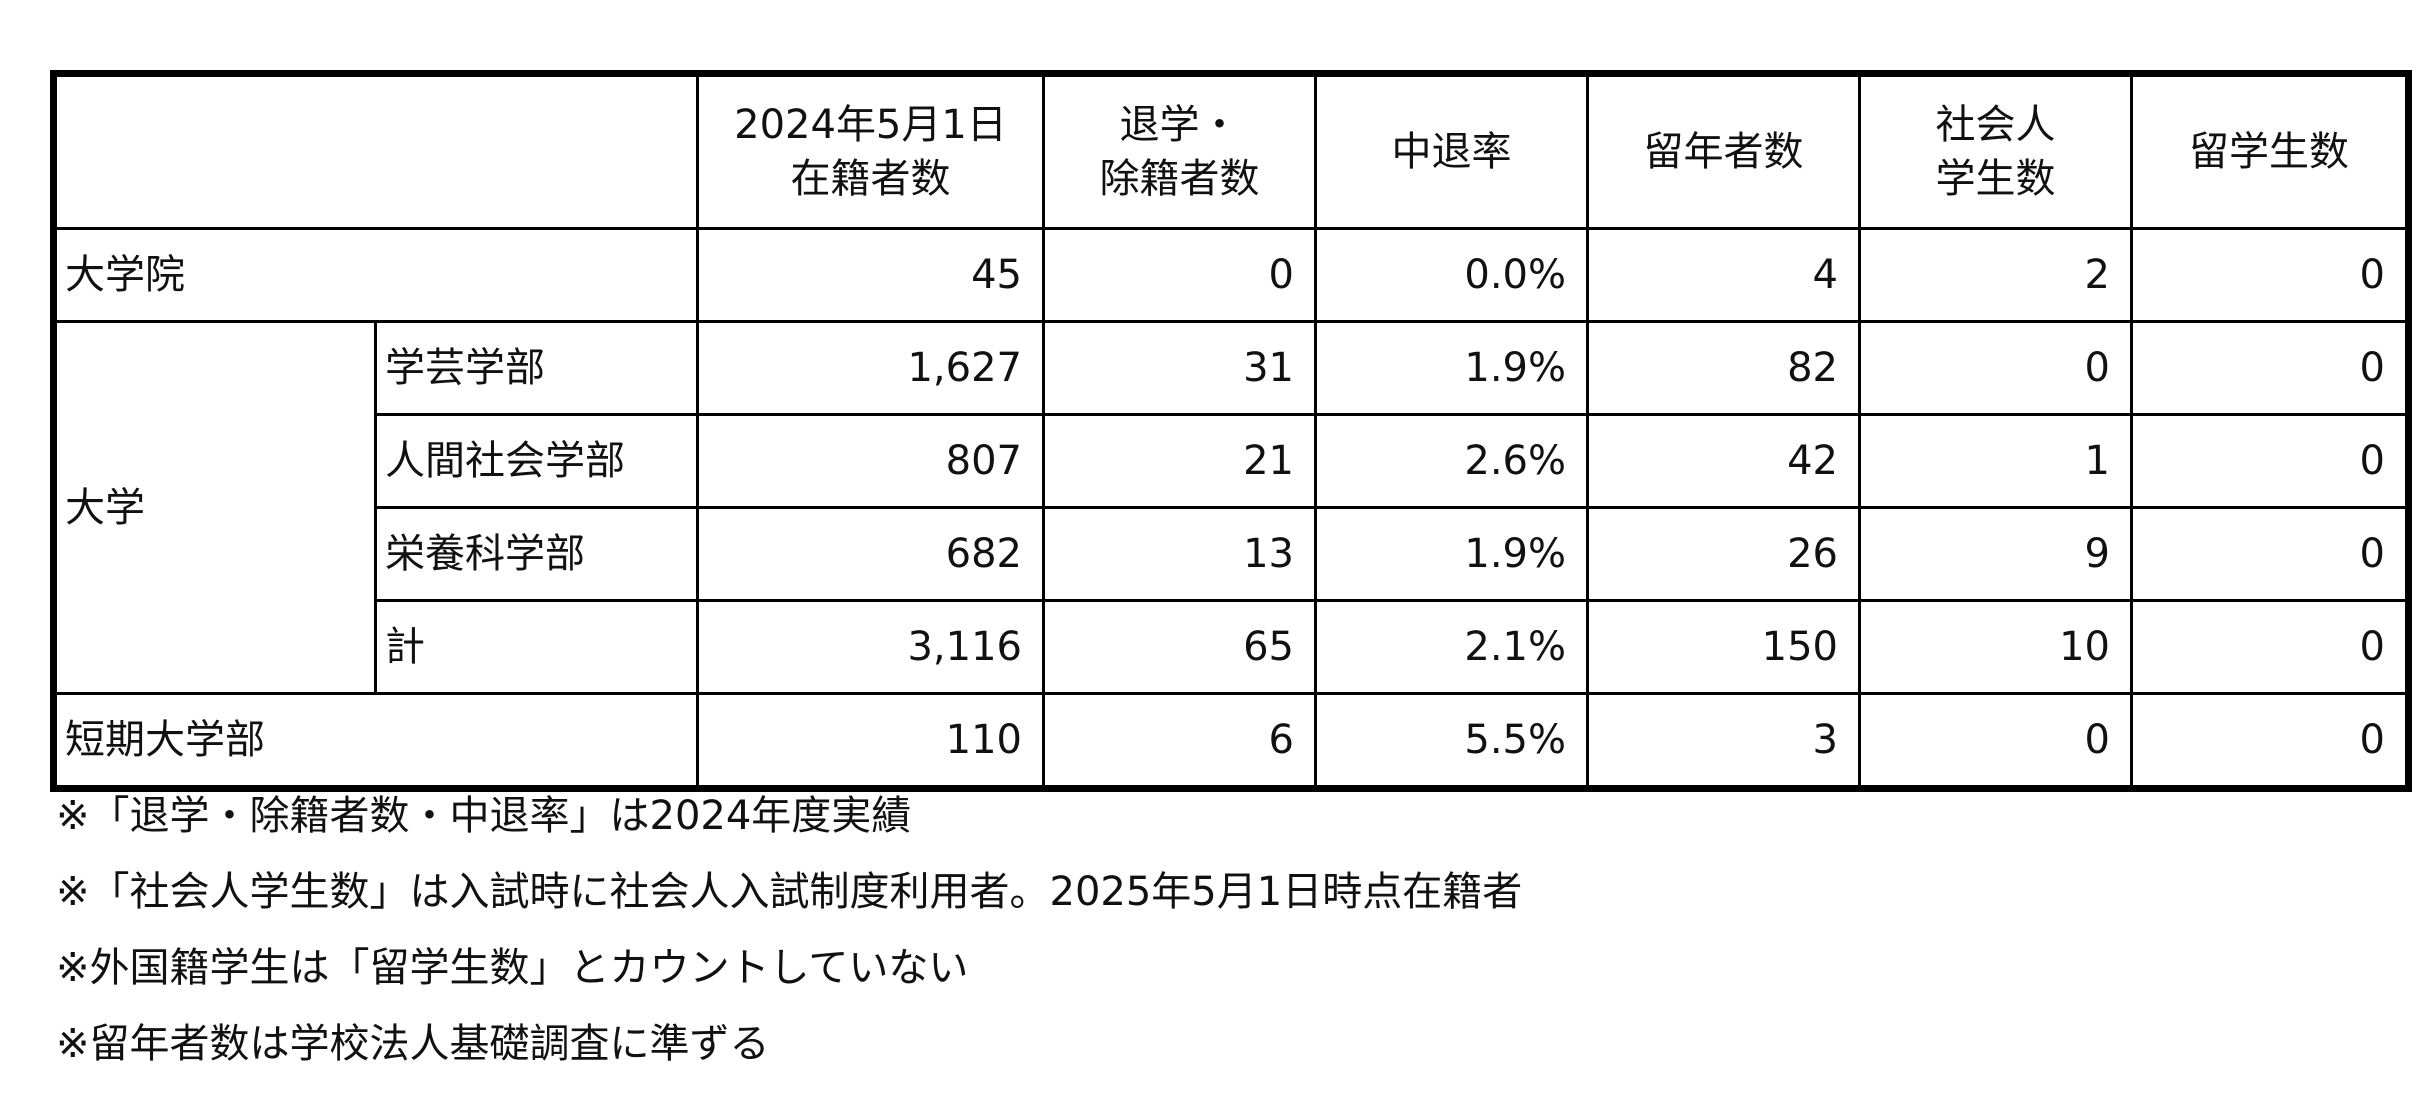  I want to click on header-international-student-count: 留学生数, so click(2270, 151).